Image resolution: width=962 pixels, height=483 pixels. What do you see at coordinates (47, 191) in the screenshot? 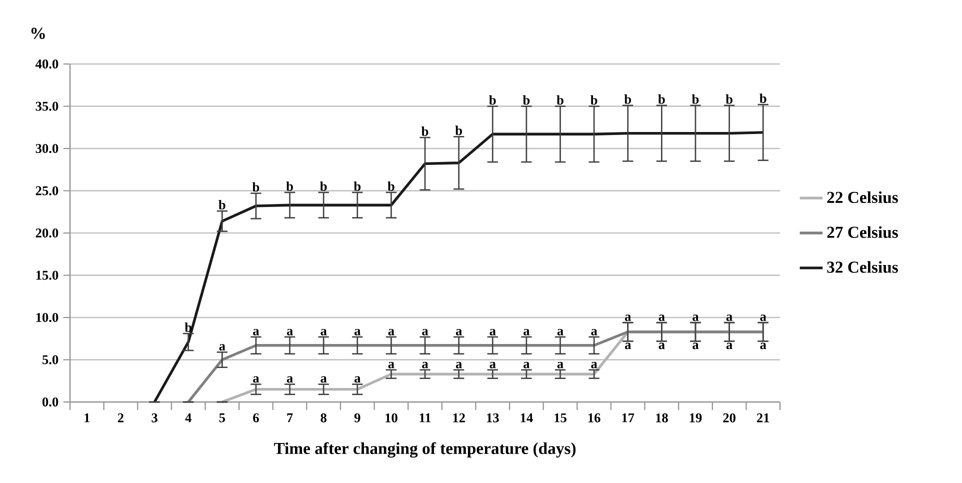
I see `y-tick-label: 25.0` at bounding box center [47, 191].